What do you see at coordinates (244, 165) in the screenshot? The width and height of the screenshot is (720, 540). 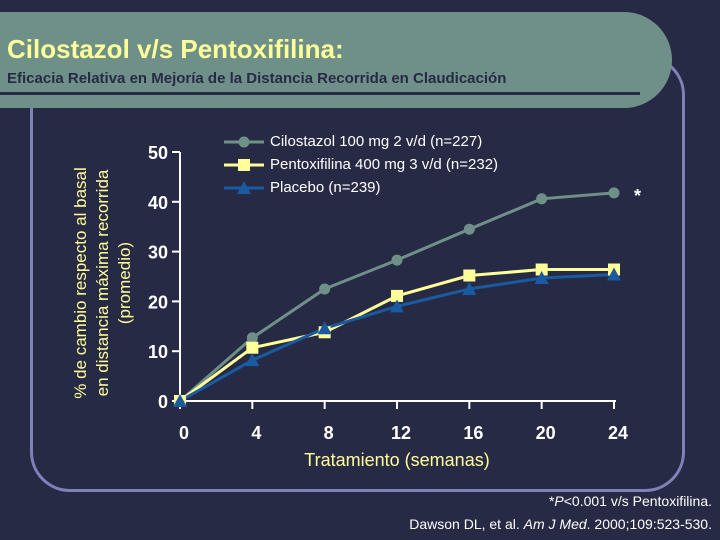 I see `legend-symbol-square` at bounding box center [244, 165].